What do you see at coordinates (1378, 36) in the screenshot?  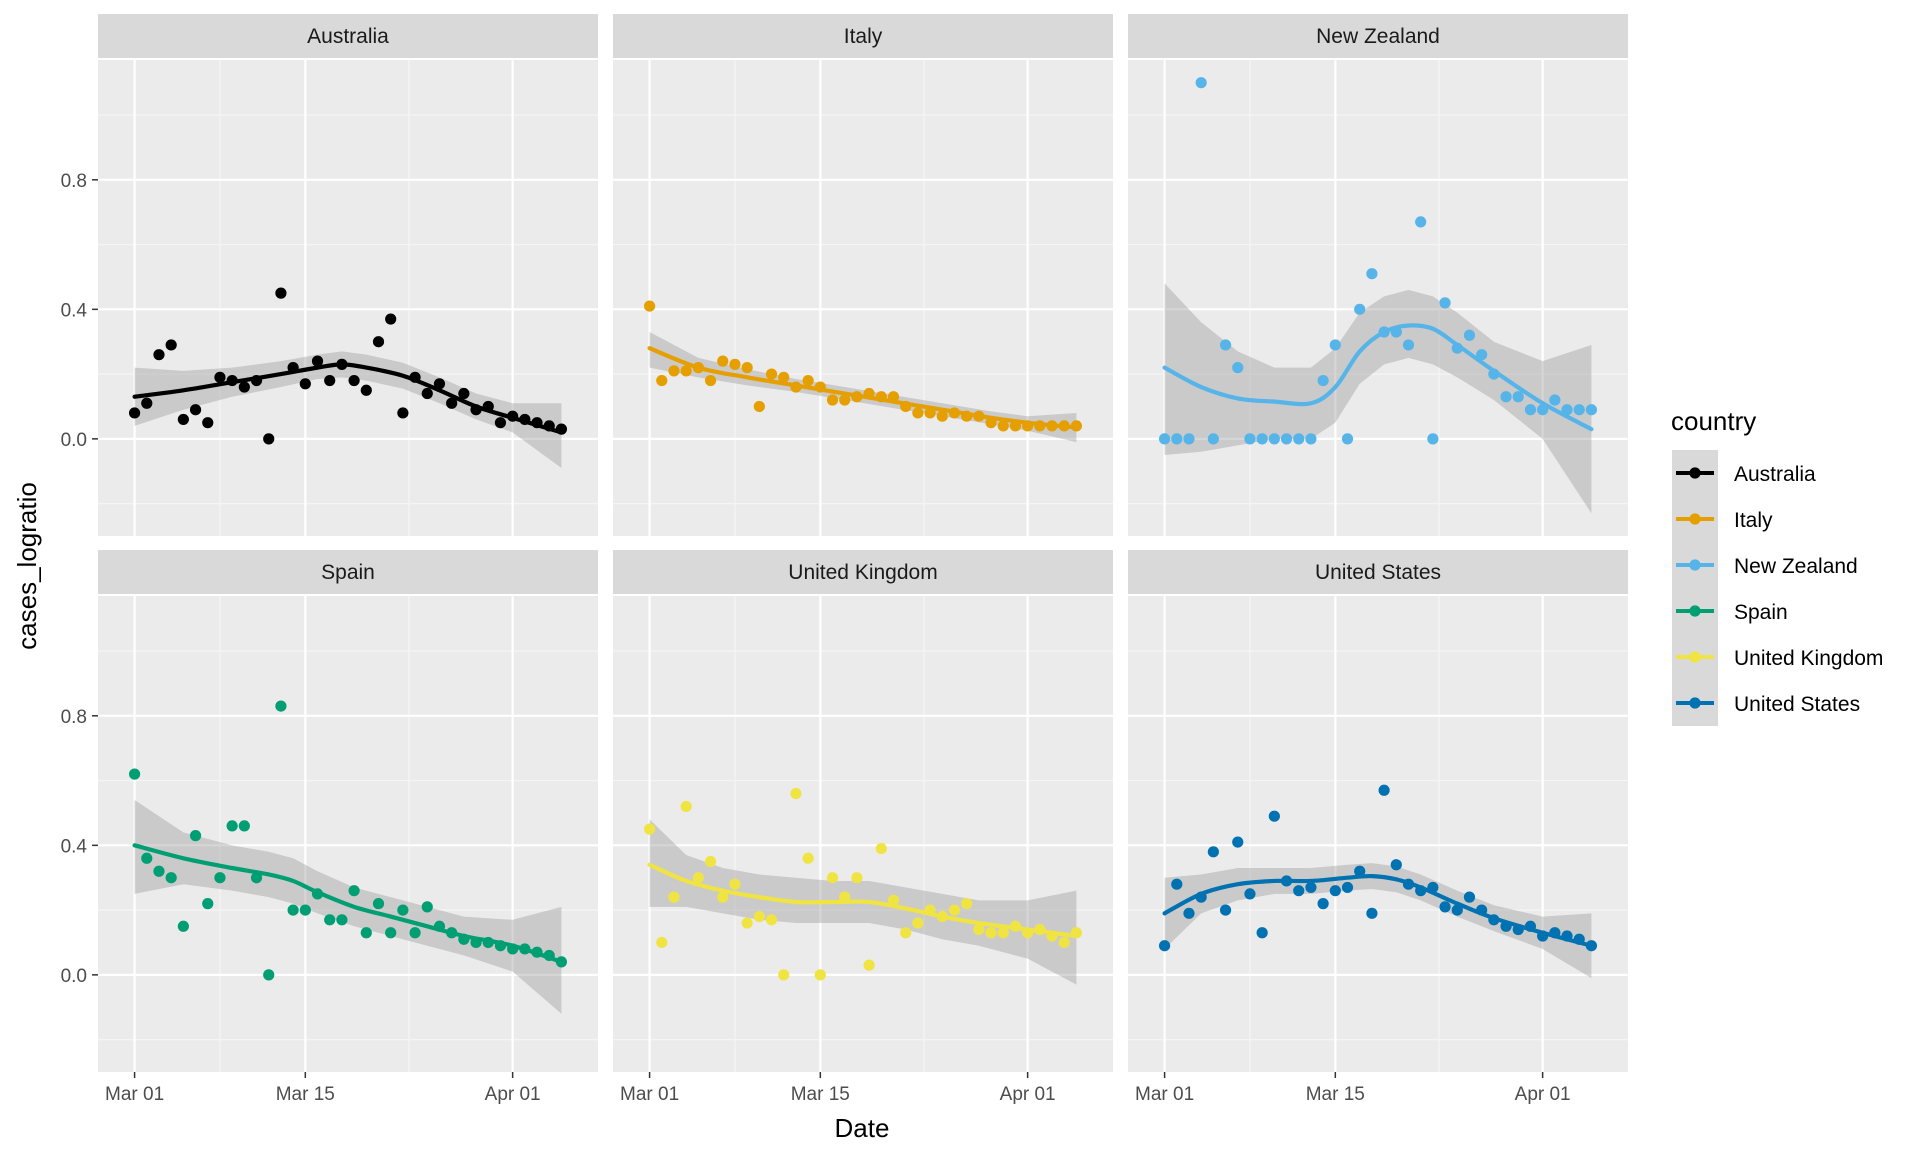 I see `facet-strip-label: New Zealand` at bounding box center [1378, 36].